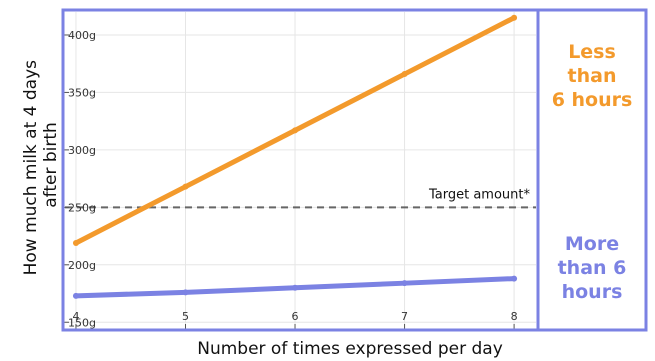 The image size is (655, 361). I want to click on x-tick-label: 5, so click(185, 316).